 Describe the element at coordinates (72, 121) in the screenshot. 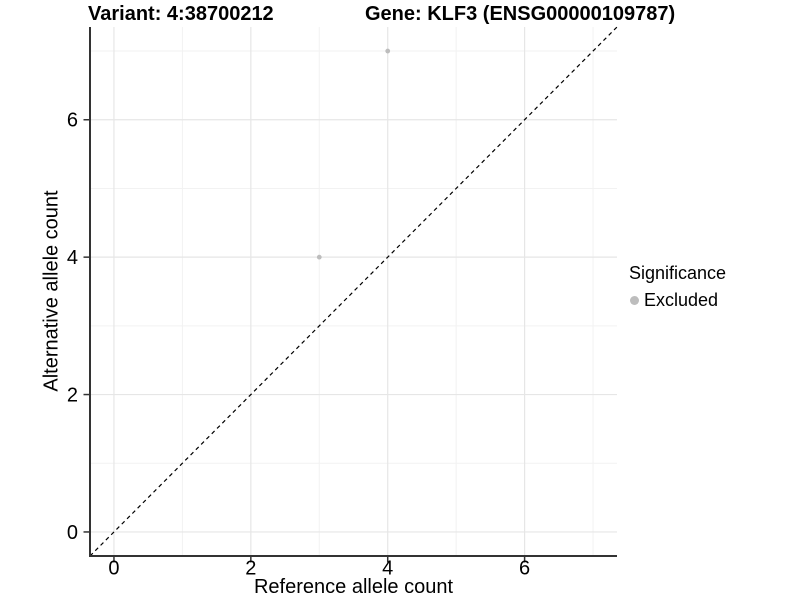

I see `y-tick-label: 6` at that location.